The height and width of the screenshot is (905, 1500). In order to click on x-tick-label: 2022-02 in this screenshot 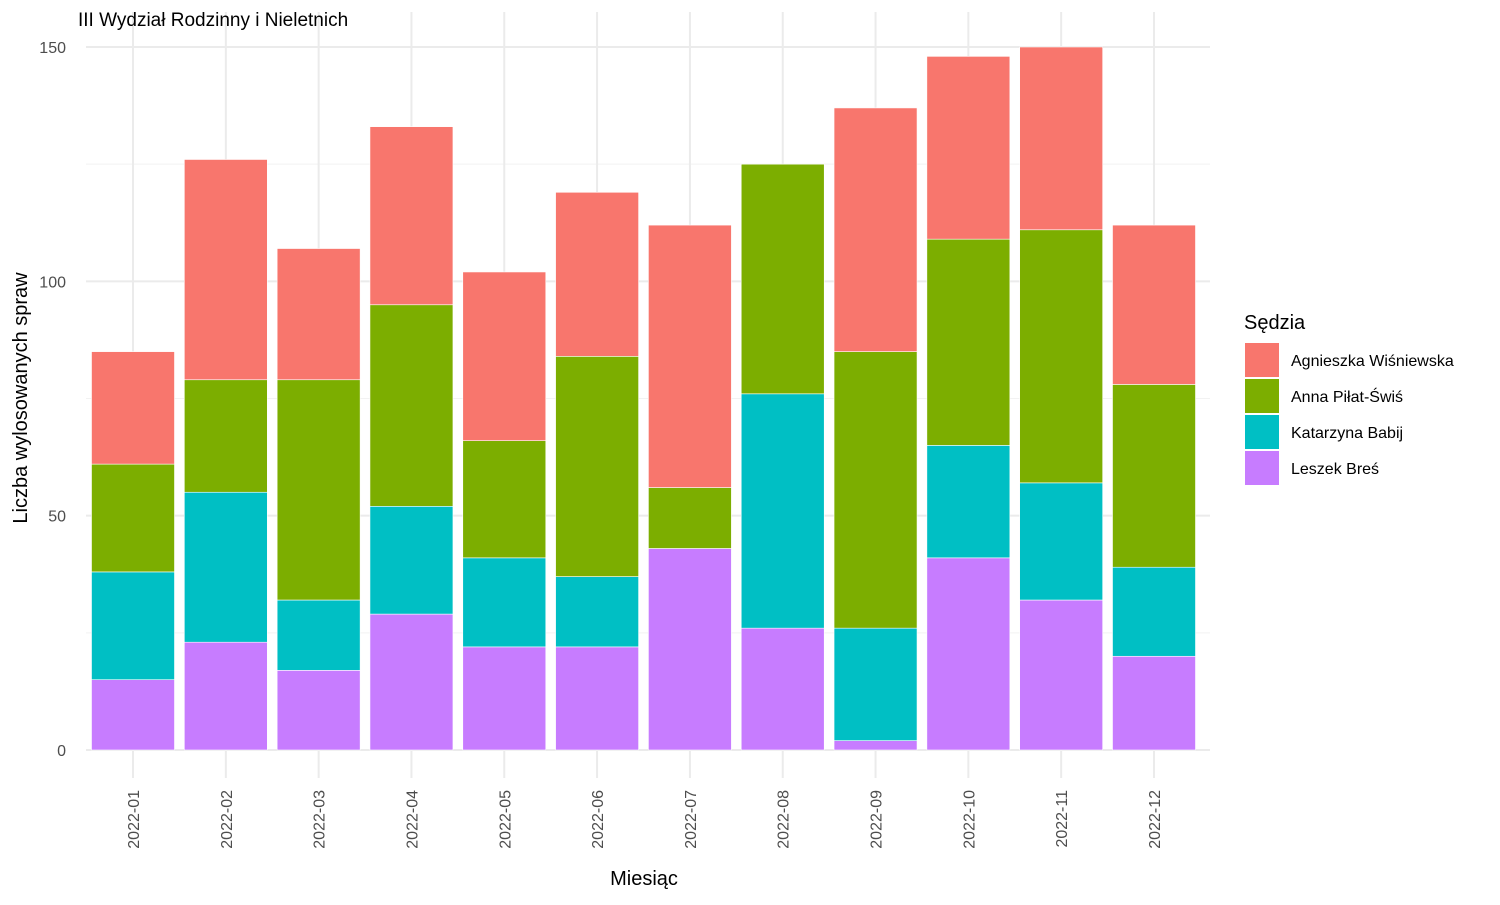, I will do `click(227, 819)`.